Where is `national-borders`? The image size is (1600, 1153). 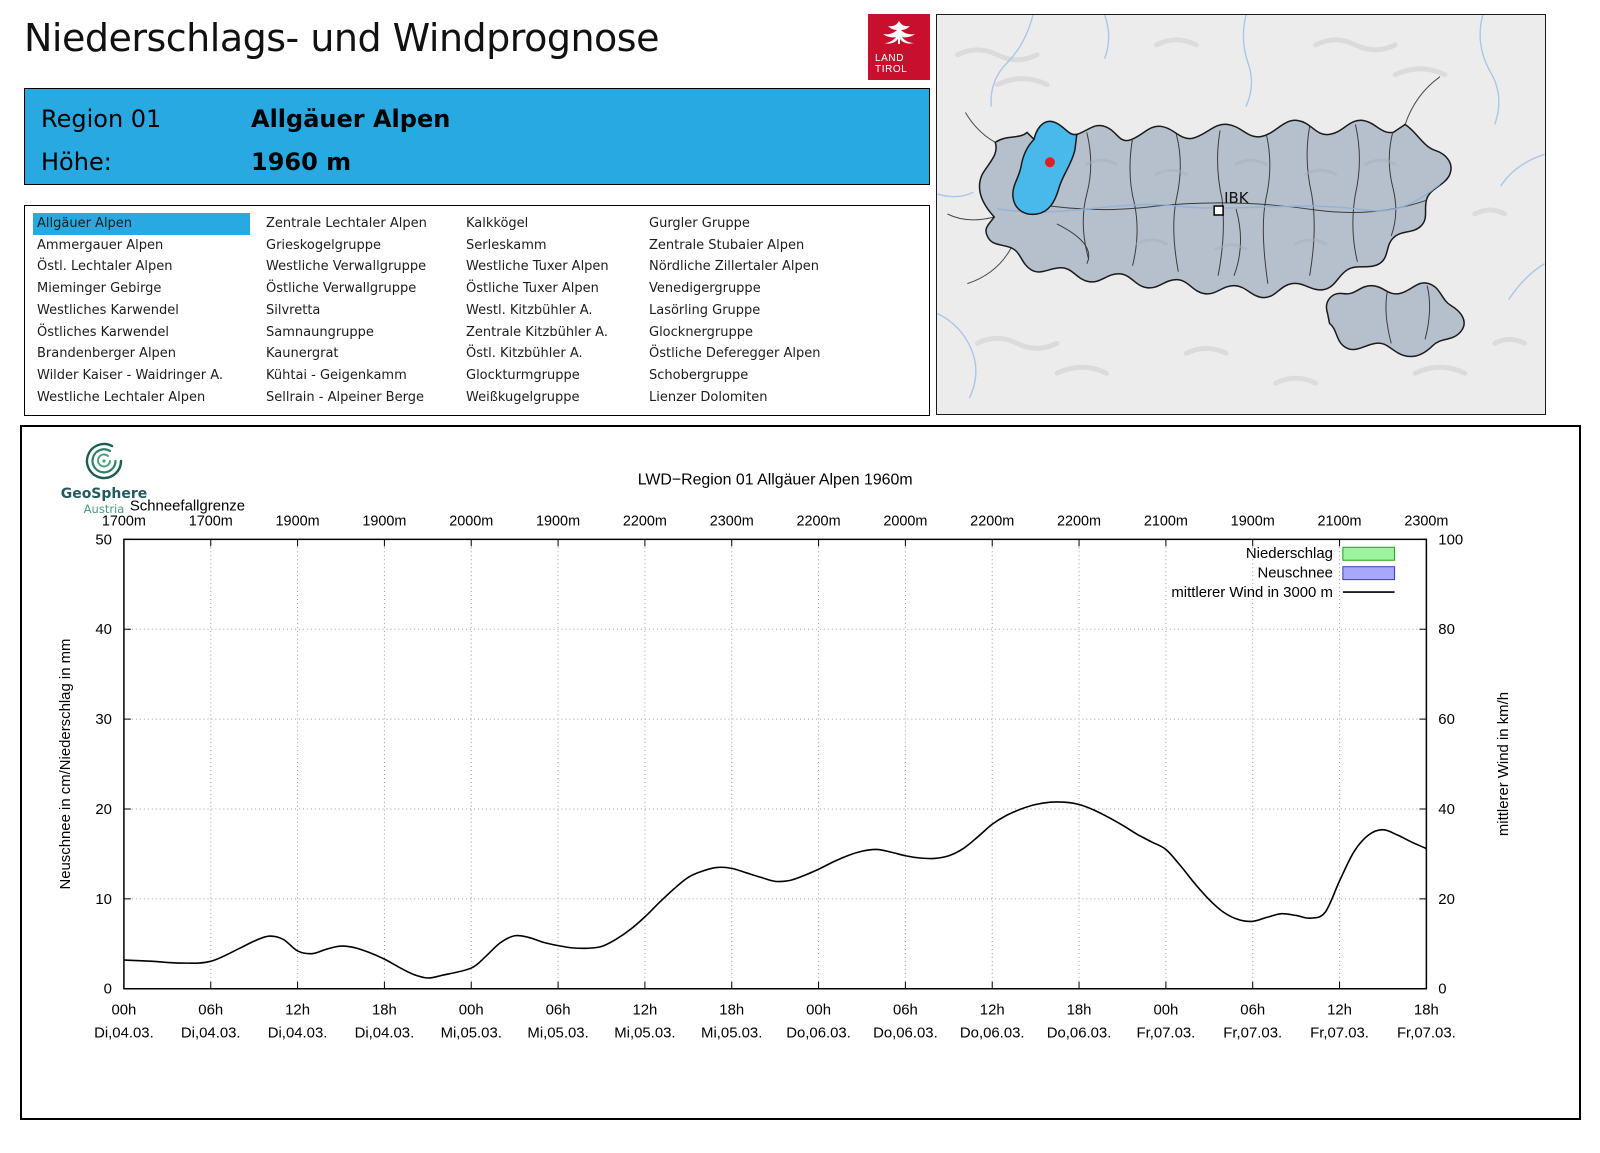 national-borders is located at coordinates (1194, 180).